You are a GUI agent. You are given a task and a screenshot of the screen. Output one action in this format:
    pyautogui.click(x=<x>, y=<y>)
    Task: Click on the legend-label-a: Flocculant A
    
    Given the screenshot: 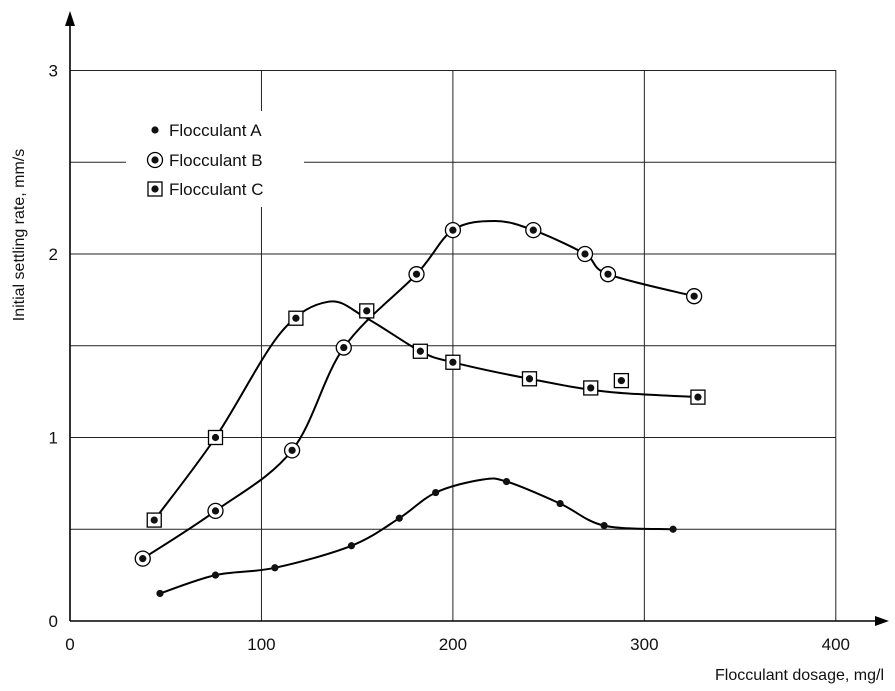 What is the action you would take?
    pyautogui.click(x=215, y=130)
    